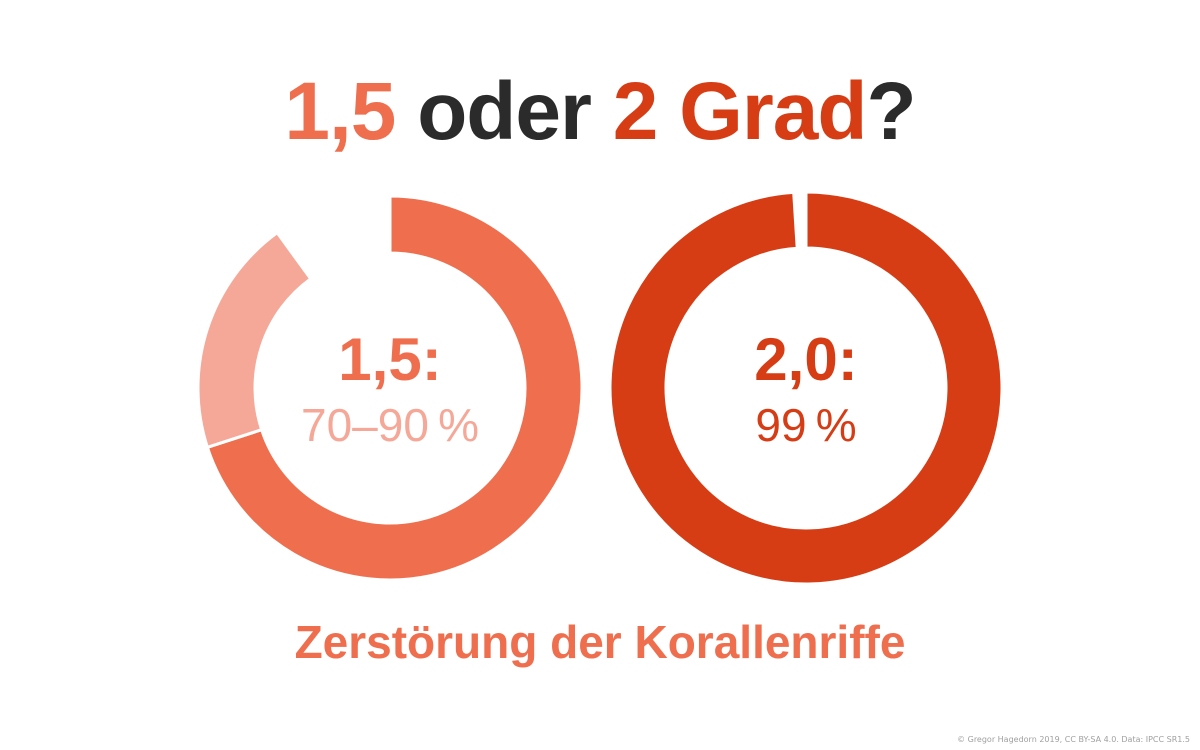  Describe the element at coordinates (806, 359) in the screenshot. I see `donut-right-label: 2,0:` at that location.